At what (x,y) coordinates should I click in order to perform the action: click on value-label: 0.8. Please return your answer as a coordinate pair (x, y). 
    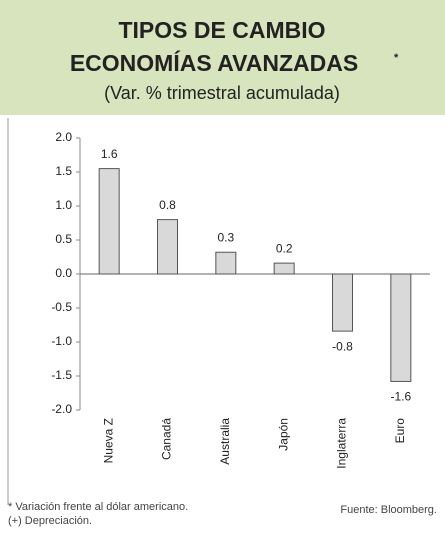
    Looking at the image, I should click on (167, 205).